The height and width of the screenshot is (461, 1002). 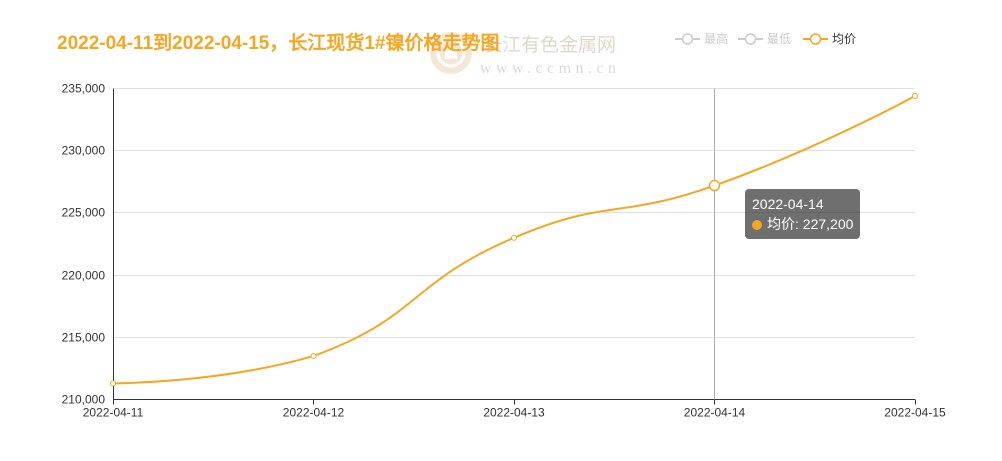 What do you see at coordinates (514, 413) in the screenshot?
I see `x-tick-label: 2022-04-13` at bounding box center [514, 413].